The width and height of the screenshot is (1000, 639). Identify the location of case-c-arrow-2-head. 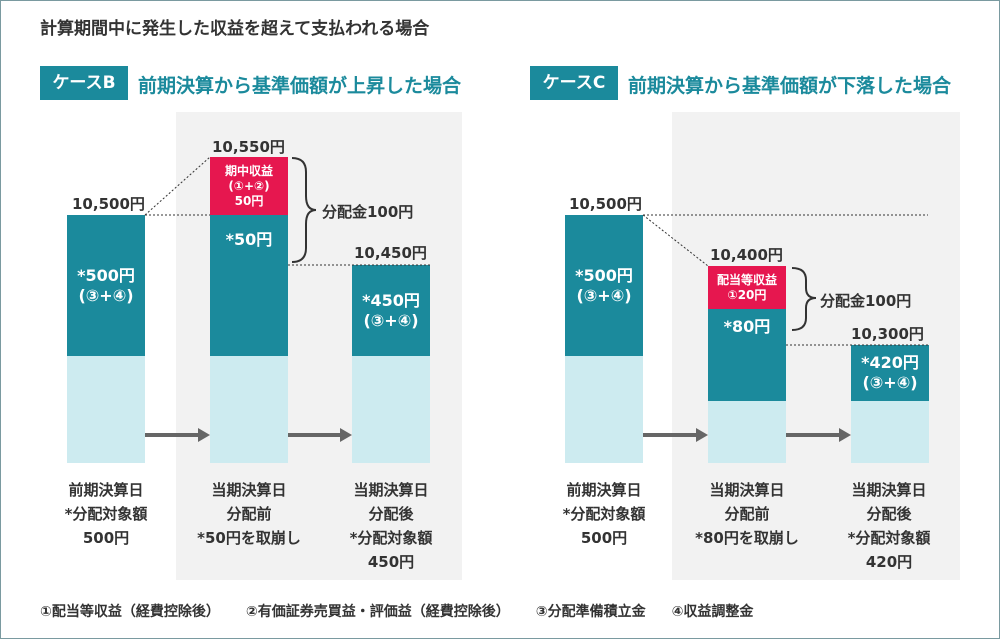
(845, 435).